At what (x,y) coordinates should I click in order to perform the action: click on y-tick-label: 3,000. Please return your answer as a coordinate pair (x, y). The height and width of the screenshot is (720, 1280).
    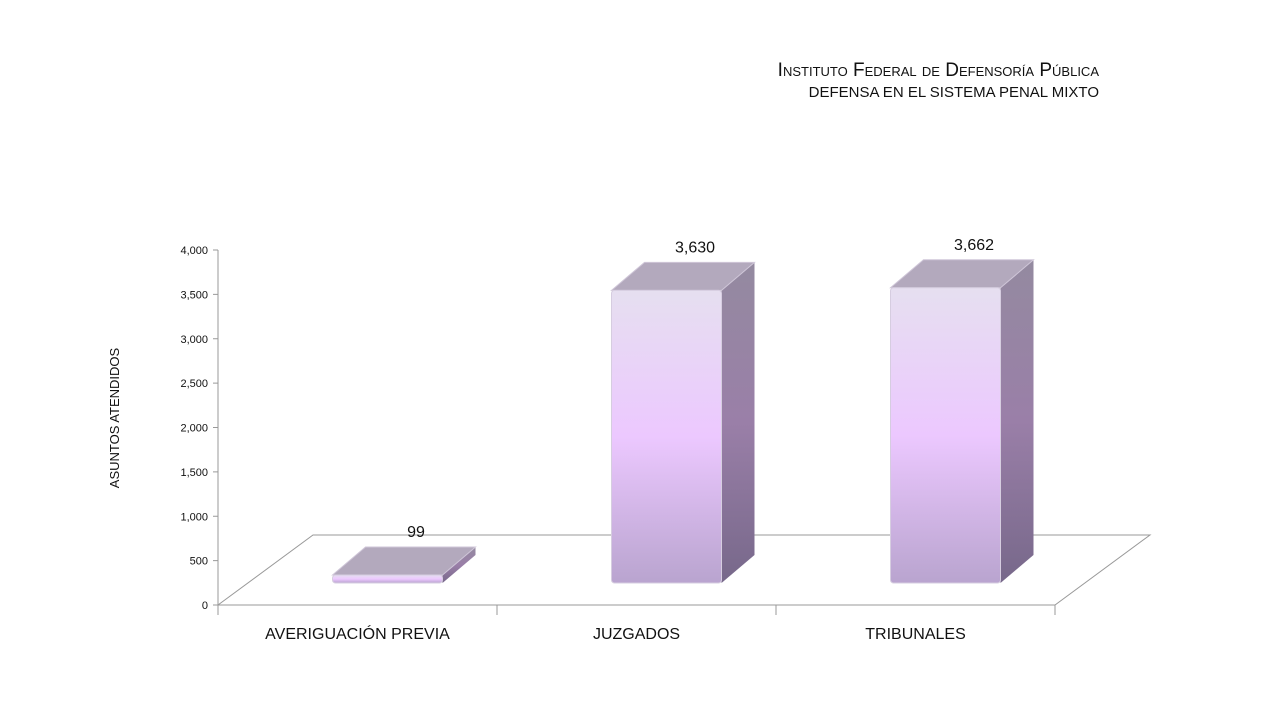
    Looking at the image, I should click on (194, 340).